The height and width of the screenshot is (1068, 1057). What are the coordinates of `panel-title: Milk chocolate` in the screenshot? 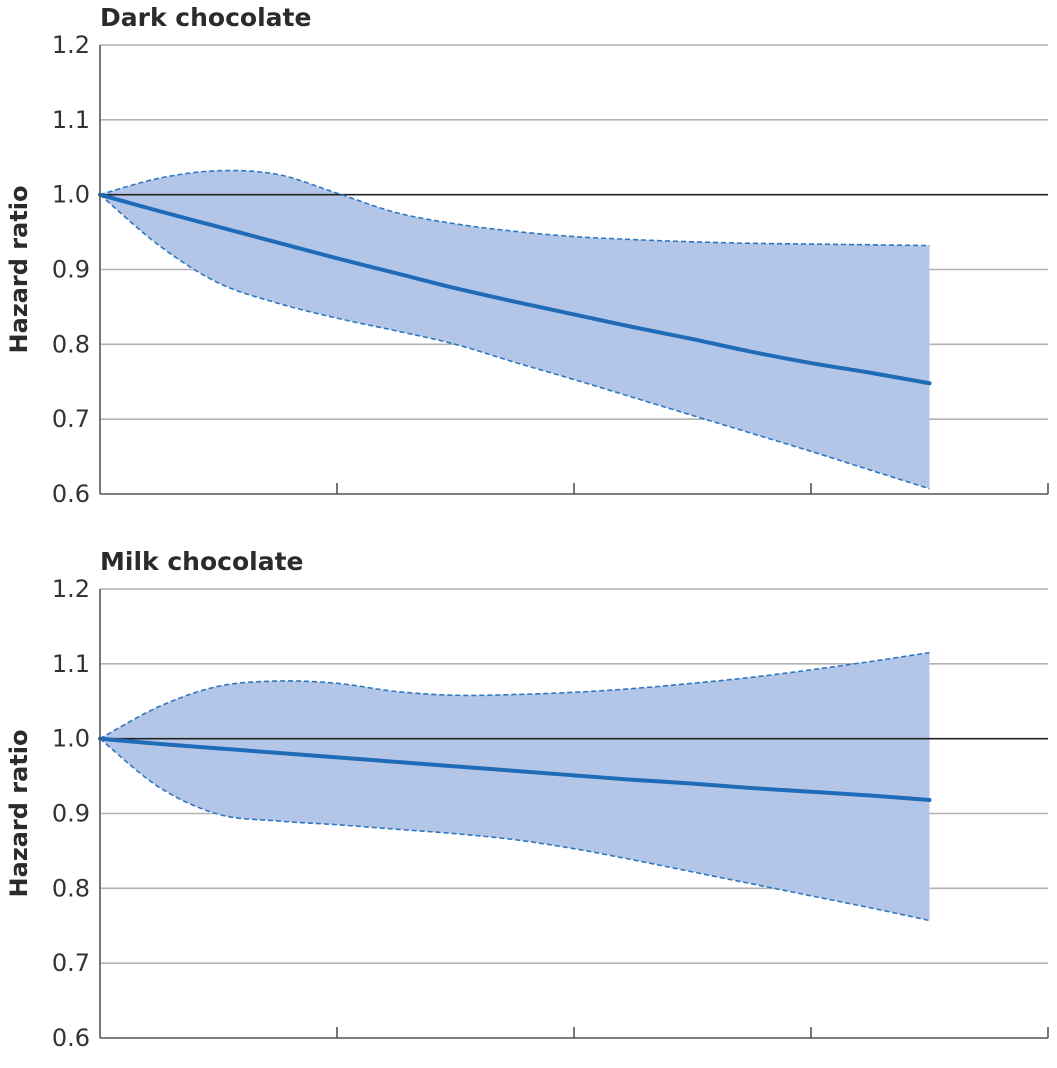 It's located at (201, 561).